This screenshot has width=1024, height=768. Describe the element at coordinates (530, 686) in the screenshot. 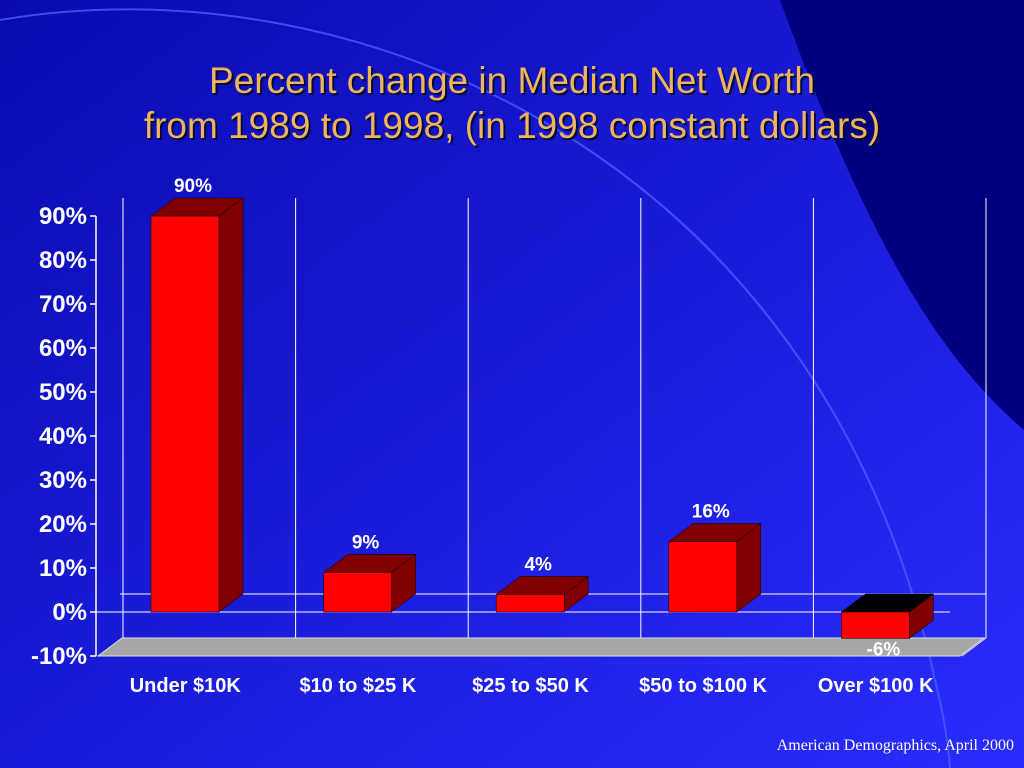

I see `category-label: $25 to $50 K` at that location.